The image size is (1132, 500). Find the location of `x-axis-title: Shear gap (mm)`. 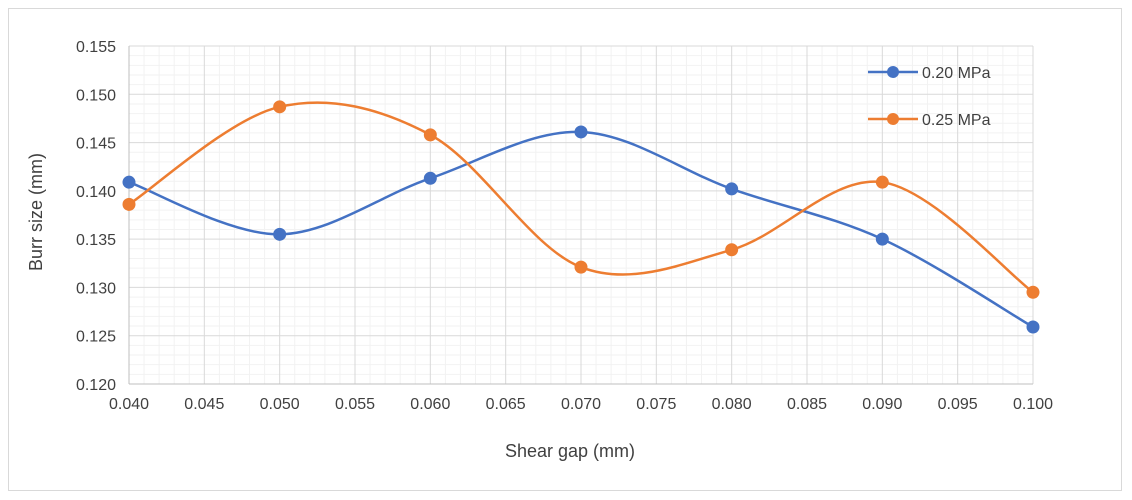

x-axis-title: Shear gap (mm) is located at coordinates (570, 451).